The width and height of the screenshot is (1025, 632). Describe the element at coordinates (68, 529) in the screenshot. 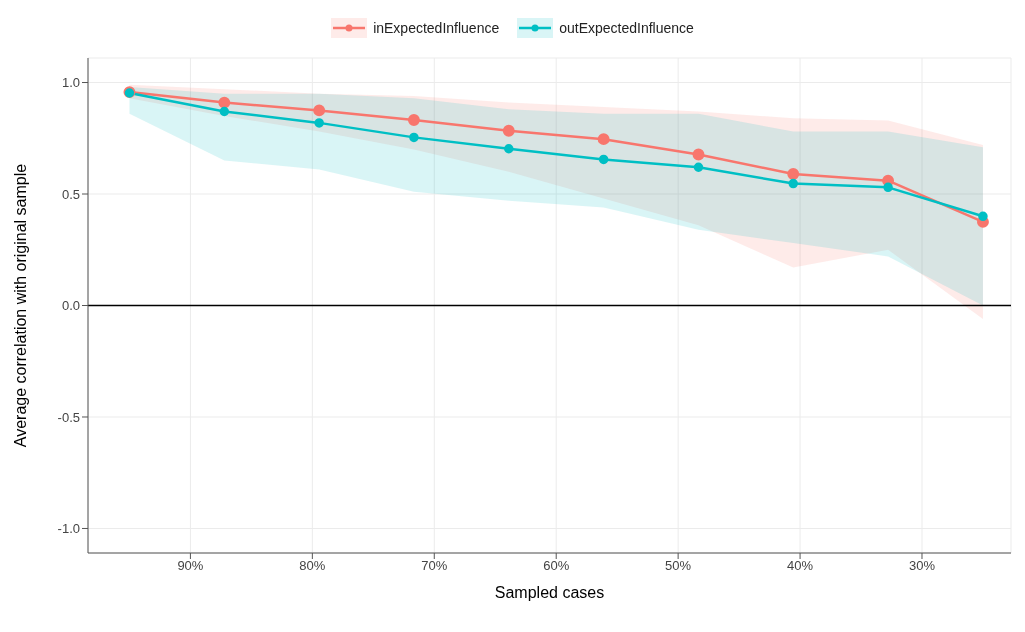

I see `y-tick-label: -1.0` at that location.